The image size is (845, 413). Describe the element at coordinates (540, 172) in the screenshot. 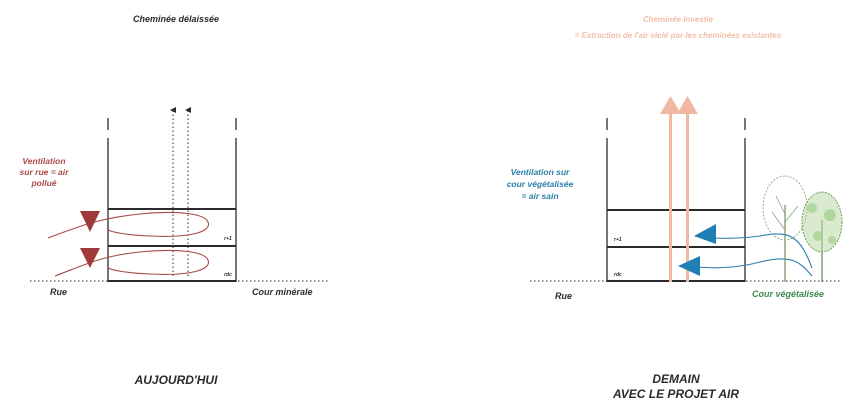

I see `right-ventilation-line1: Ventilation sur` at that location.